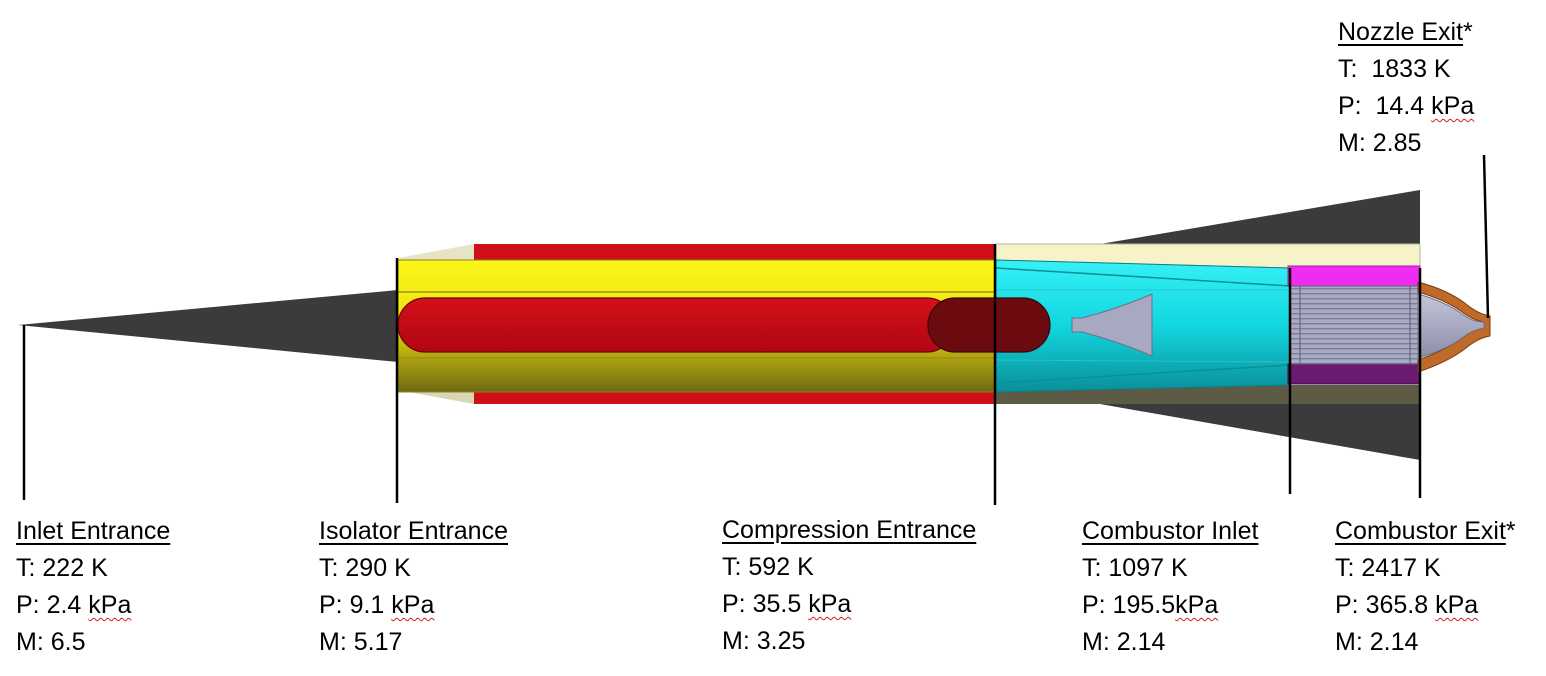 The height and width of the screenshot is (676, 1546). I want to click on station-title: Isolator Entrance, so click(413, 531).